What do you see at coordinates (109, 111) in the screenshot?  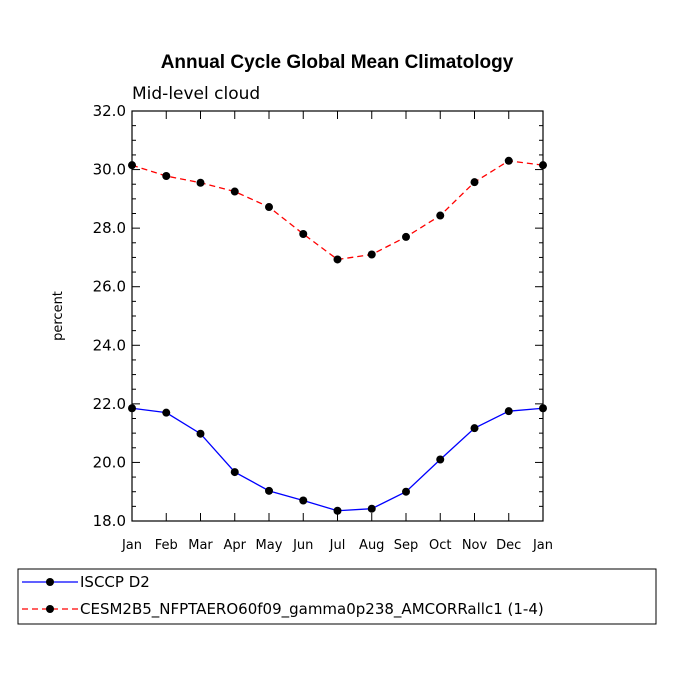 I see `y-tick-label: 32.0` at bounding box center [109, 111].